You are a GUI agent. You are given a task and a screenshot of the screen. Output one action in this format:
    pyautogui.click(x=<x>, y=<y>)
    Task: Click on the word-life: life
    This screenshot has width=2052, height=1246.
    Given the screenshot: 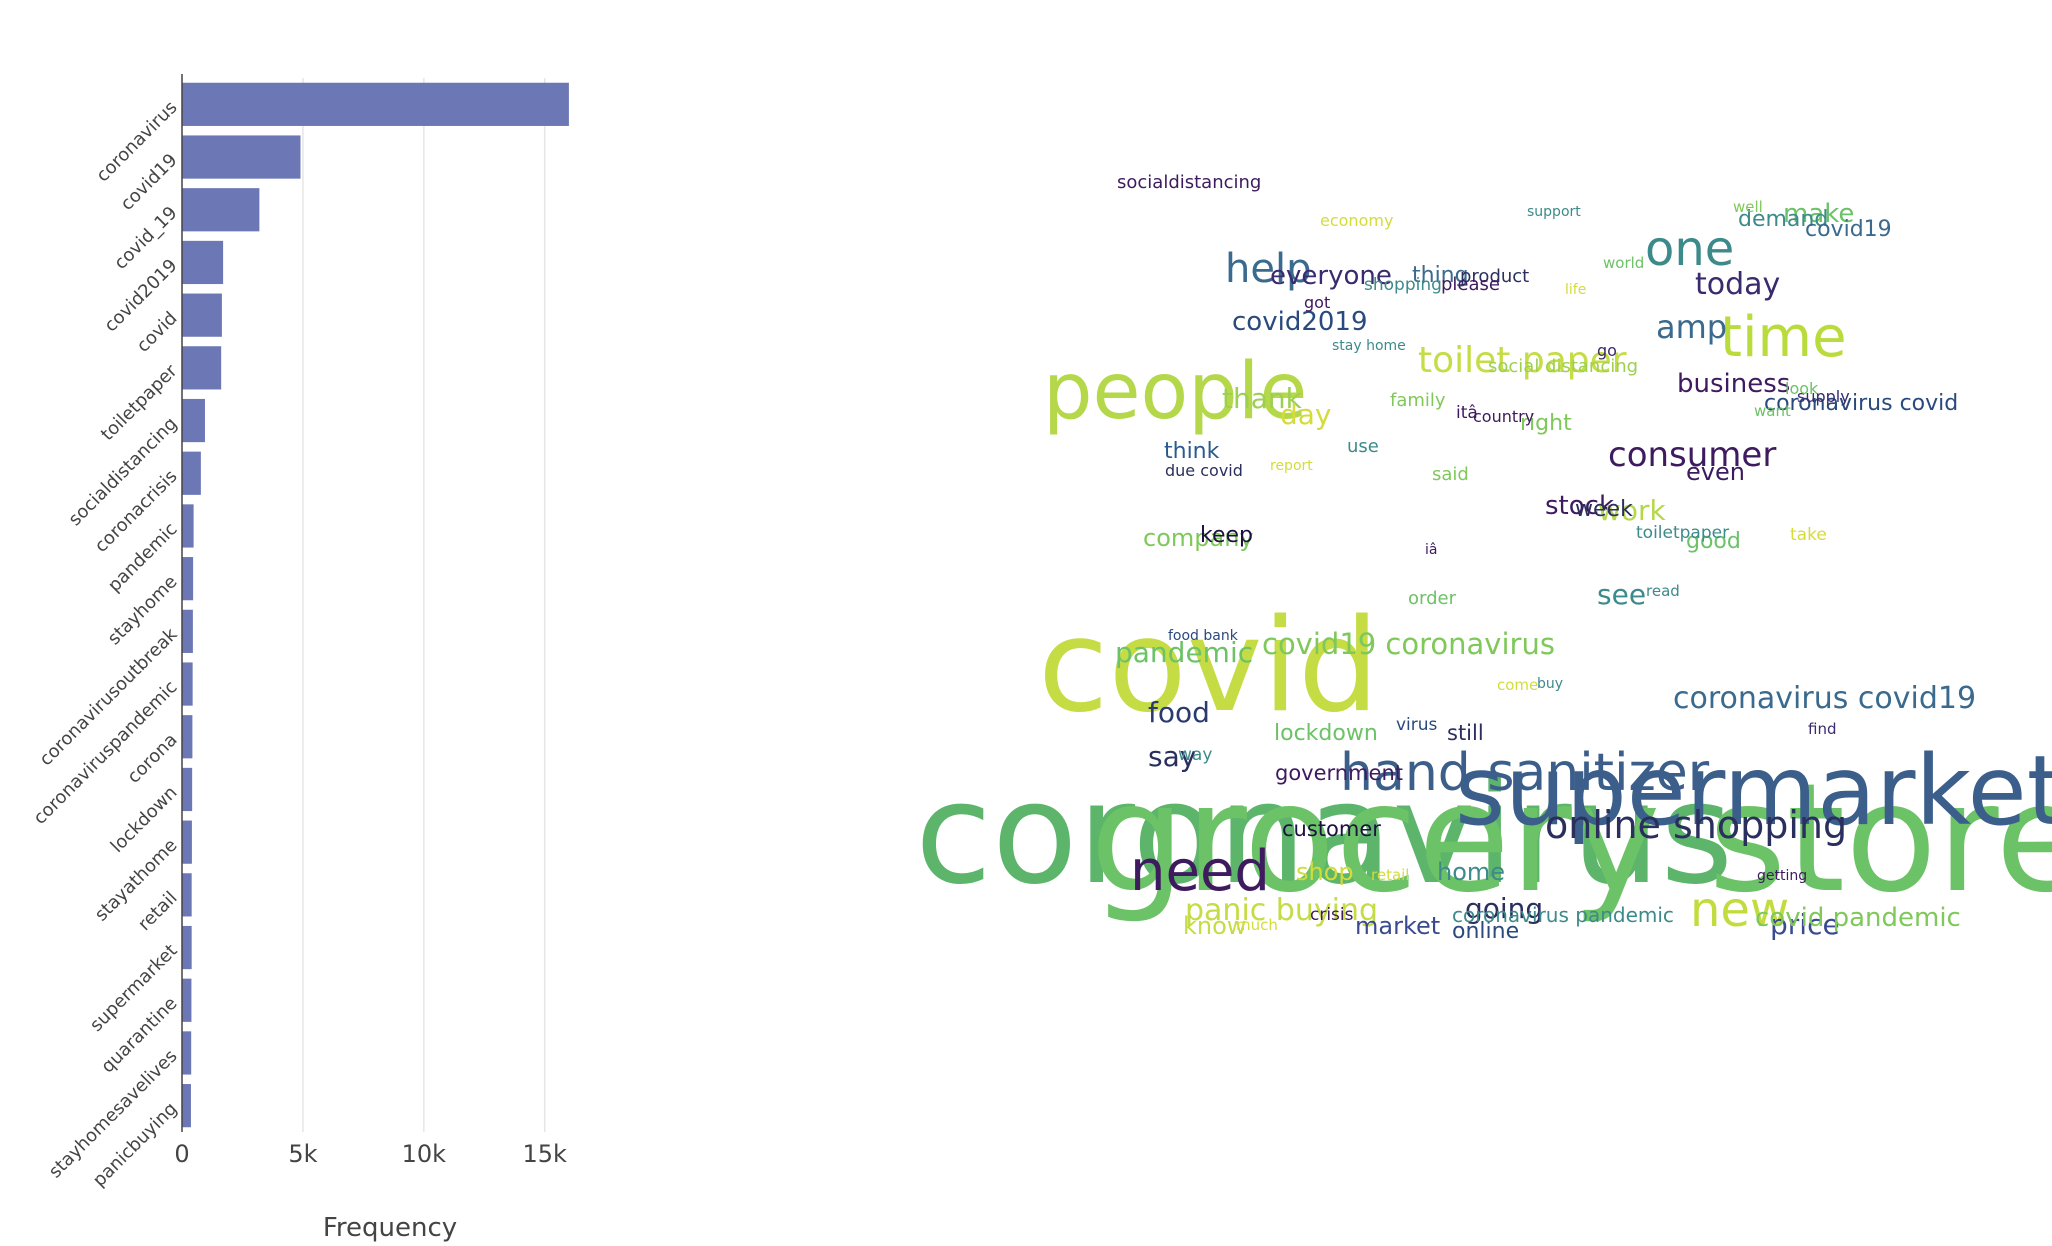 What is the action you would take?
    pyautogui.click(x=1575, y=290)
    